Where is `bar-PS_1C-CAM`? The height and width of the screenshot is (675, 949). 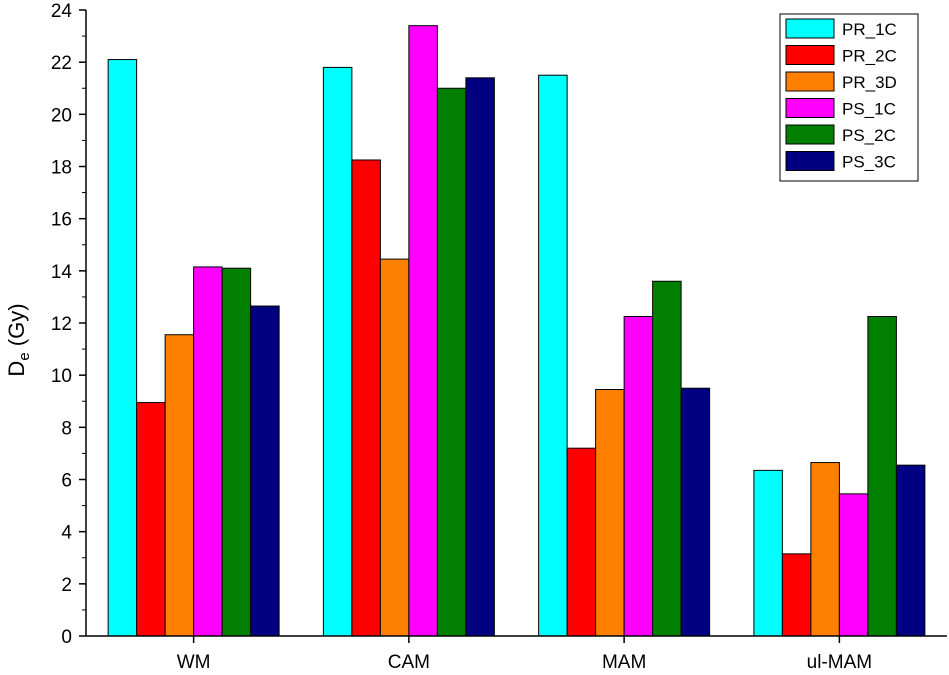 bar-PS_1C-CAM is located at coordinates (423, 331).